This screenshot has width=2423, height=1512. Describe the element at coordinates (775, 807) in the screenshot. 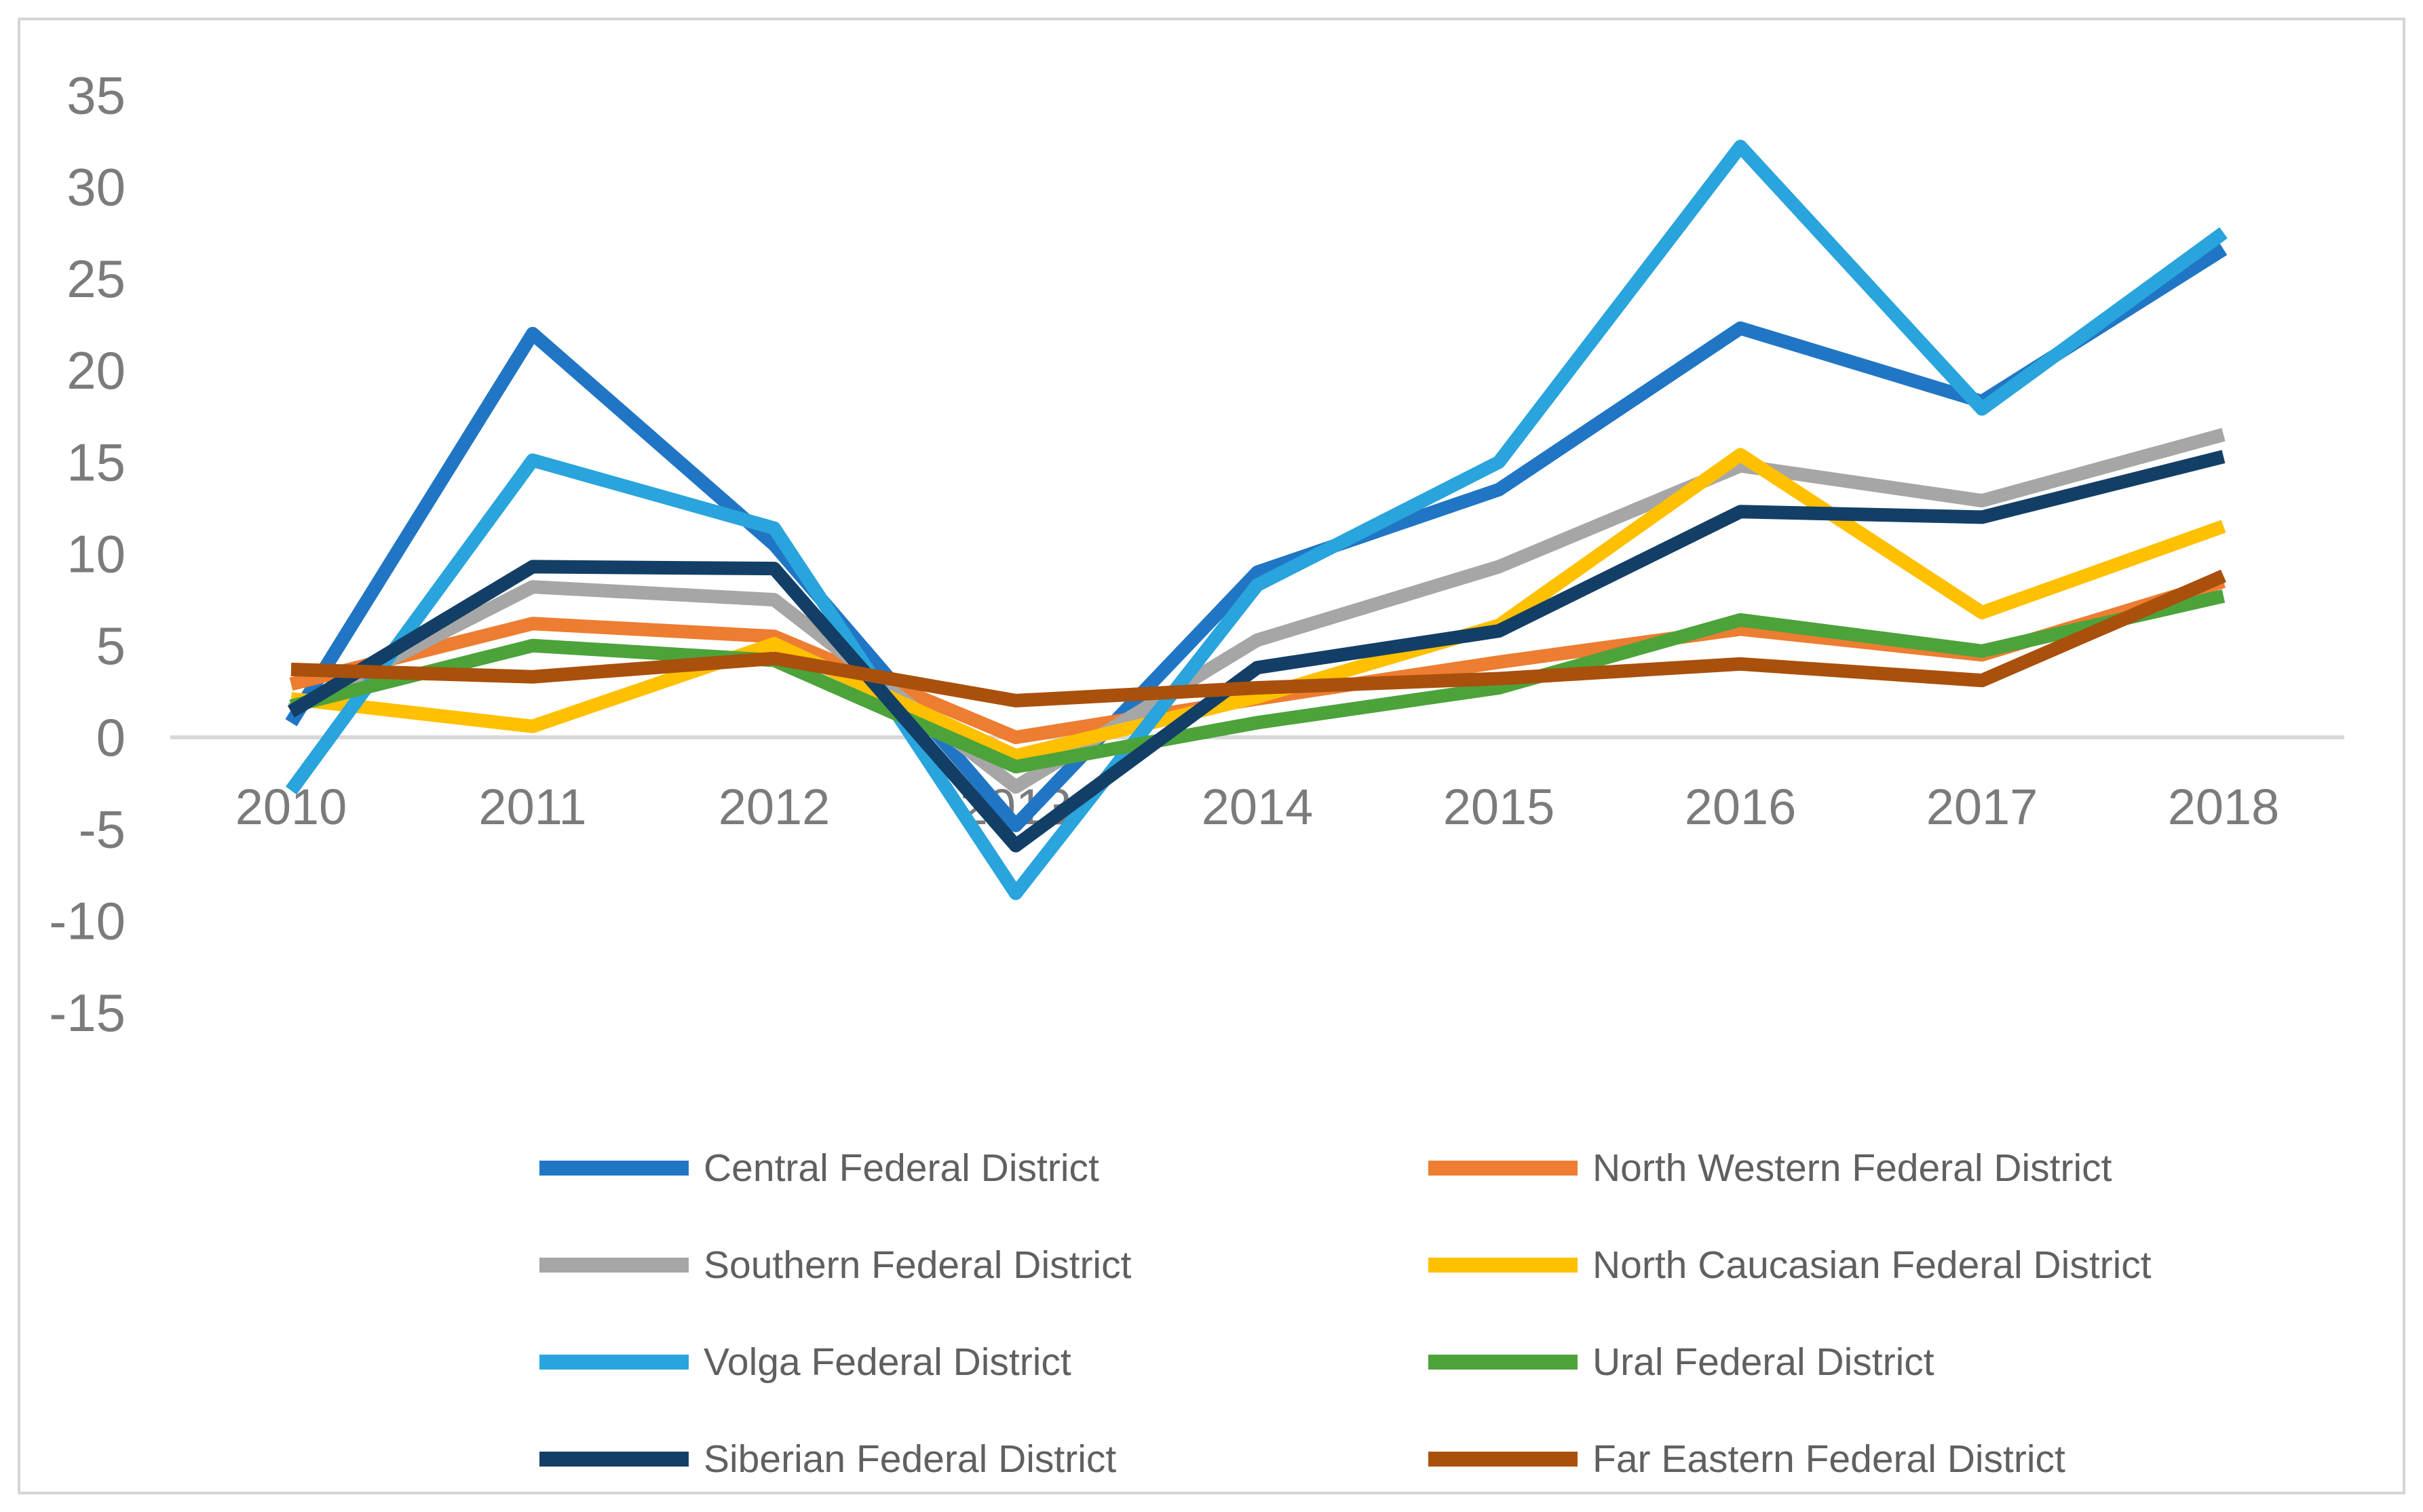

I see `x-axis-tick-label: 2012` at that location.